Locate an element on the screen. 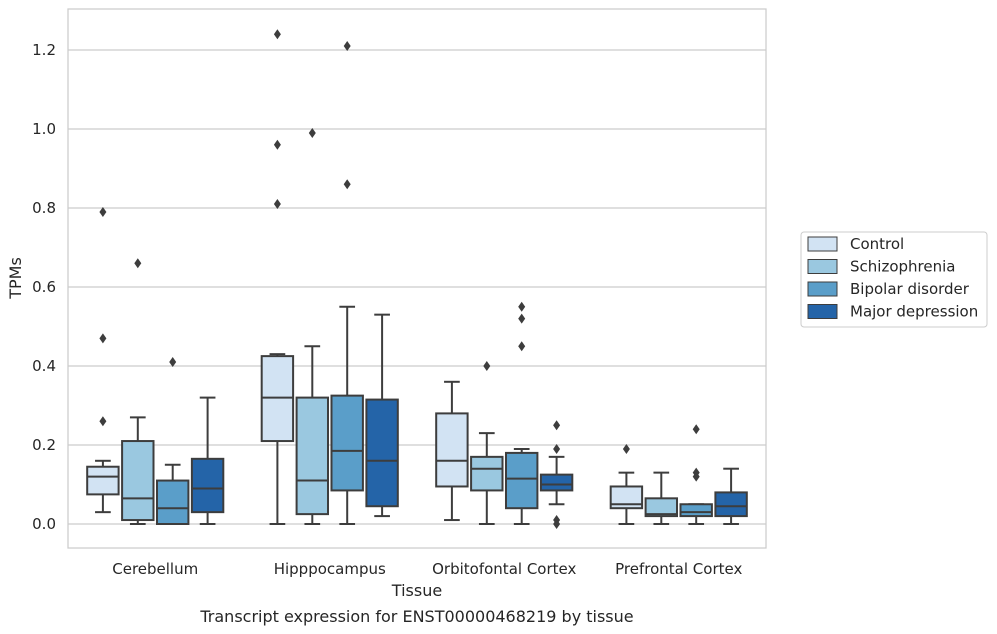  y-tick-label: 0.8 is located at coordinates (44, 208).